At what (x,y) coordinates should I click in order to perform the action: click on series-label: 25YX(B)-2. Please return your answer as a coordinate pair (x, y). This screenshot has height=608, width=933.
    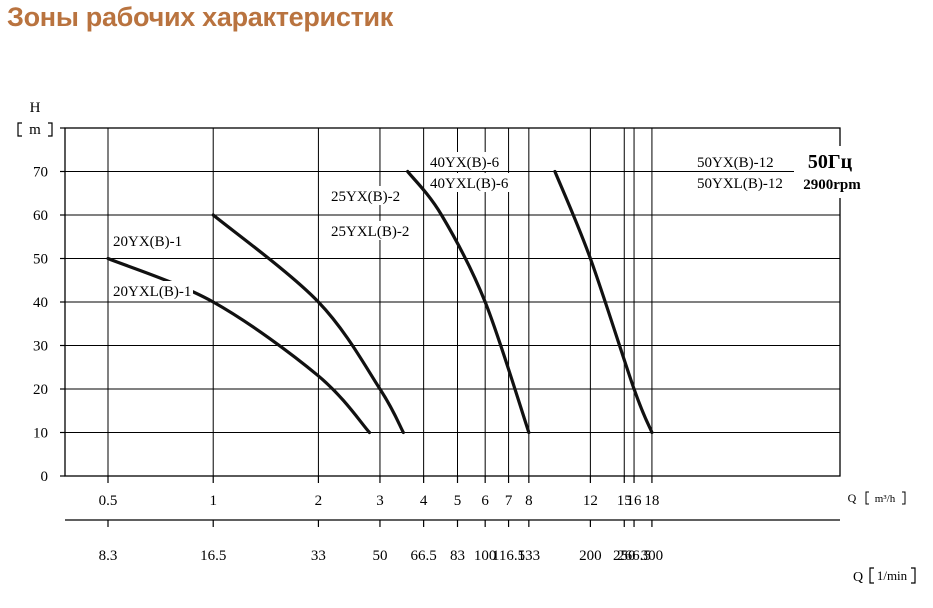
    Looking at the image, I should click on (365, 197).